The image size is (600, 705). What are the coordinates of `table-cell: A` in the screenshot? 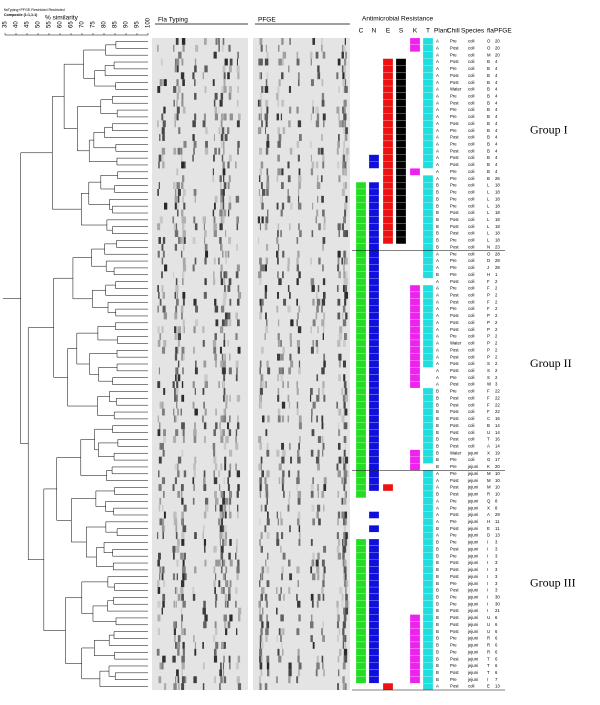 It's located at (437, 75).